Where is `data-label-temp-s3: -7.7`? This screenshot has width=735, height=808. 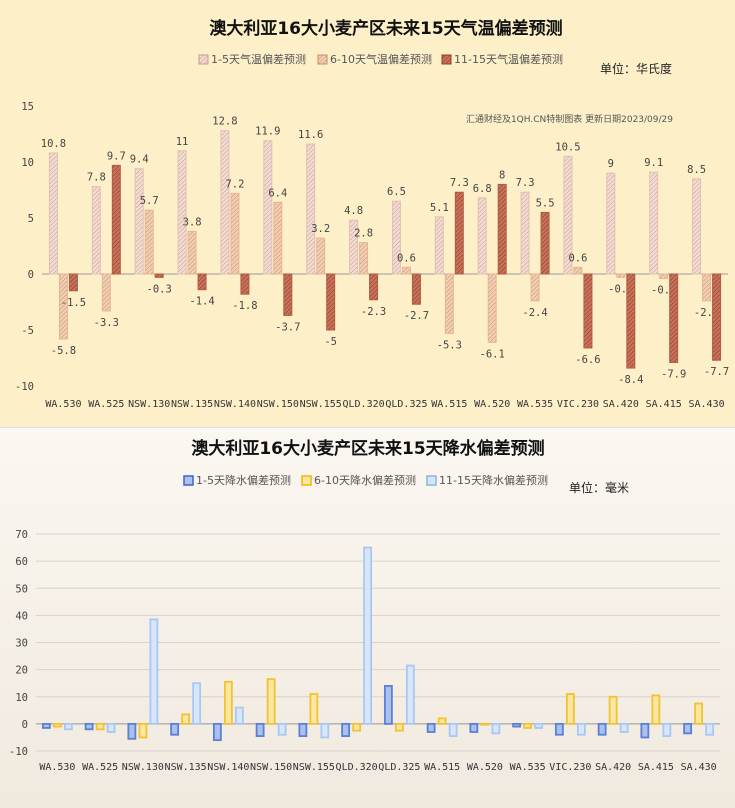 data-label-temp-s3: -7.7 is located at coordinates (716, 372).